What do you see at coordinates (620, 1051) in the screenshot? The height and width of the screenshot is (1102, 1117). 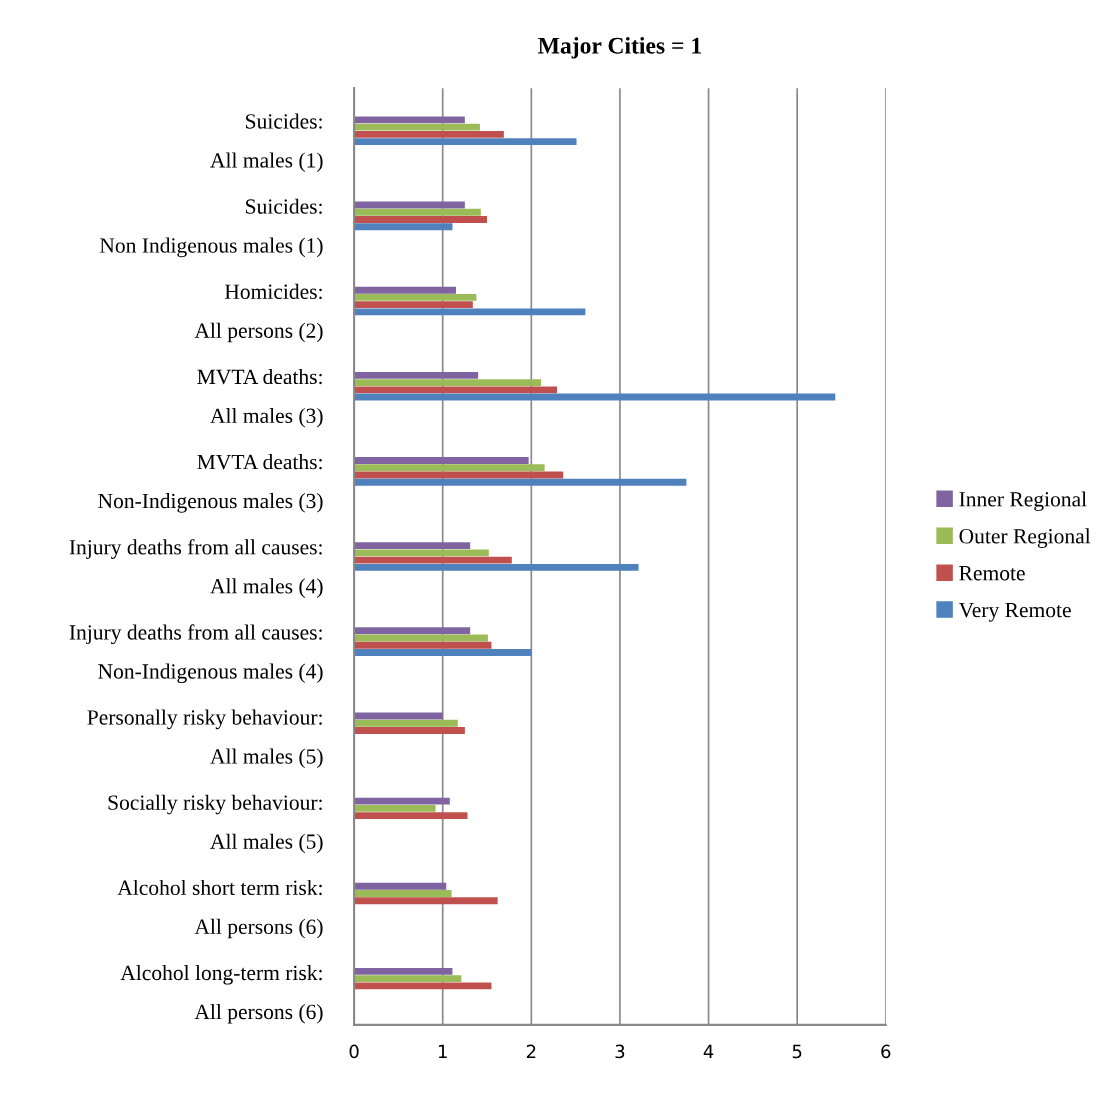 I see `x-tick-label: 3` at bounding box center [620, 1051].